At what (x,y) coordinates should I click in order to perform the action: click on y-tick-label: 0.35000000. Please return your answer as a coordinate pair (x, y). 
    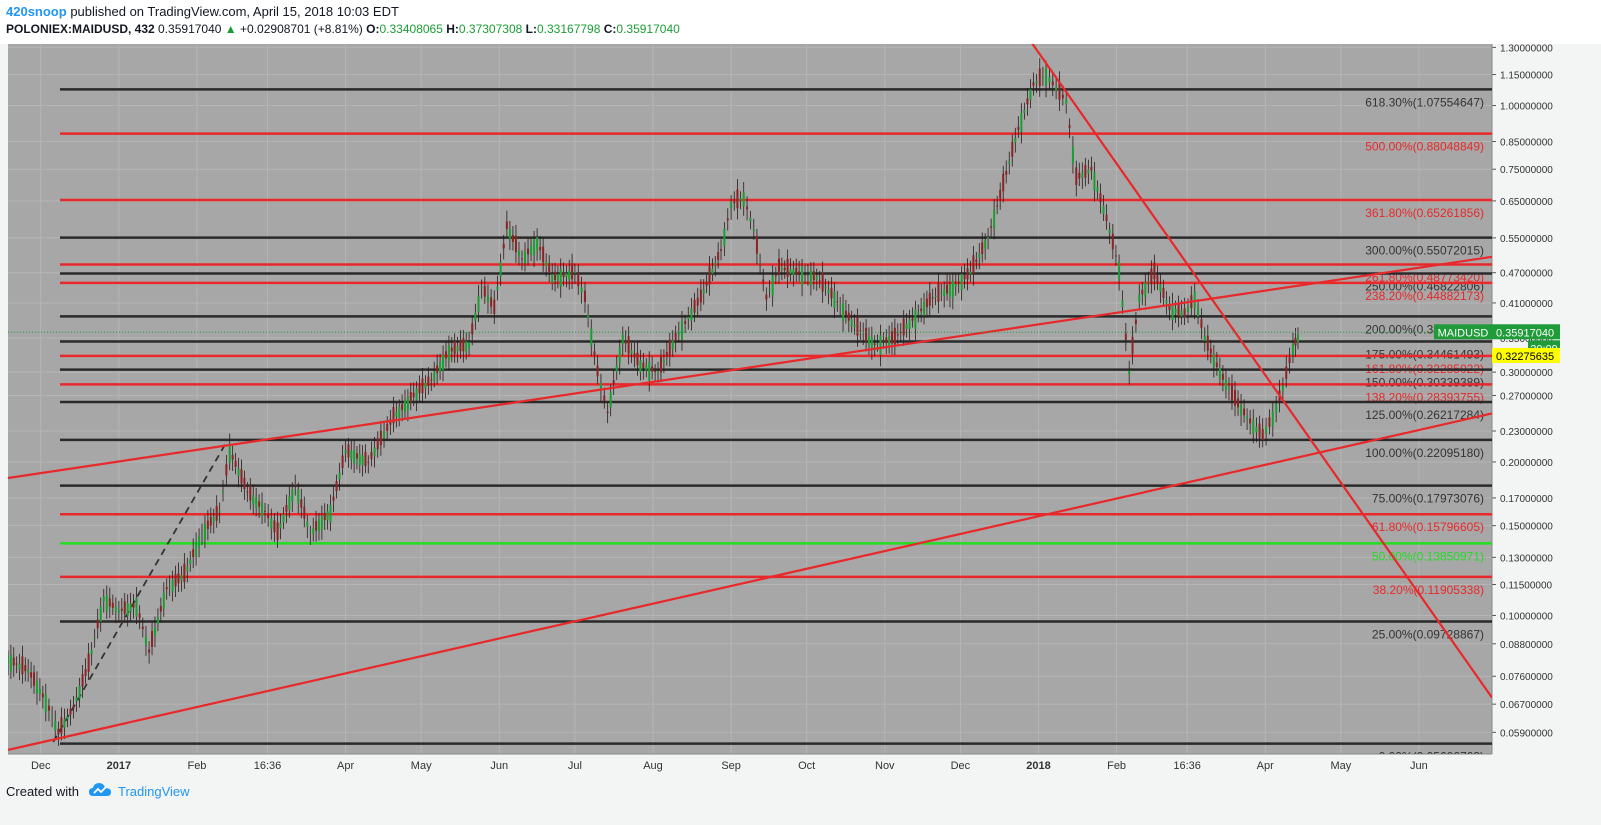
    Looking at the image, I should click on (1526, 339).